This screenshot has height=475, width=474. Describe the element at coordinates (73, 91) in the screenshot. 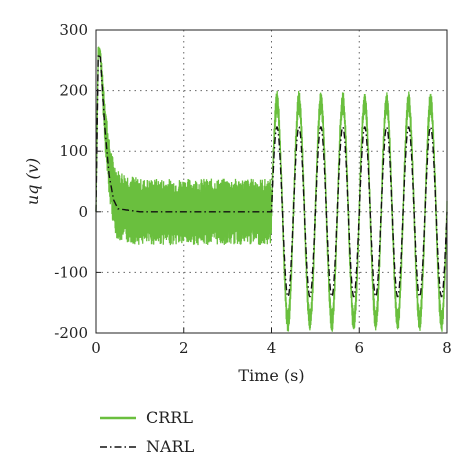

I see `y-tick-label: 200` at that location.